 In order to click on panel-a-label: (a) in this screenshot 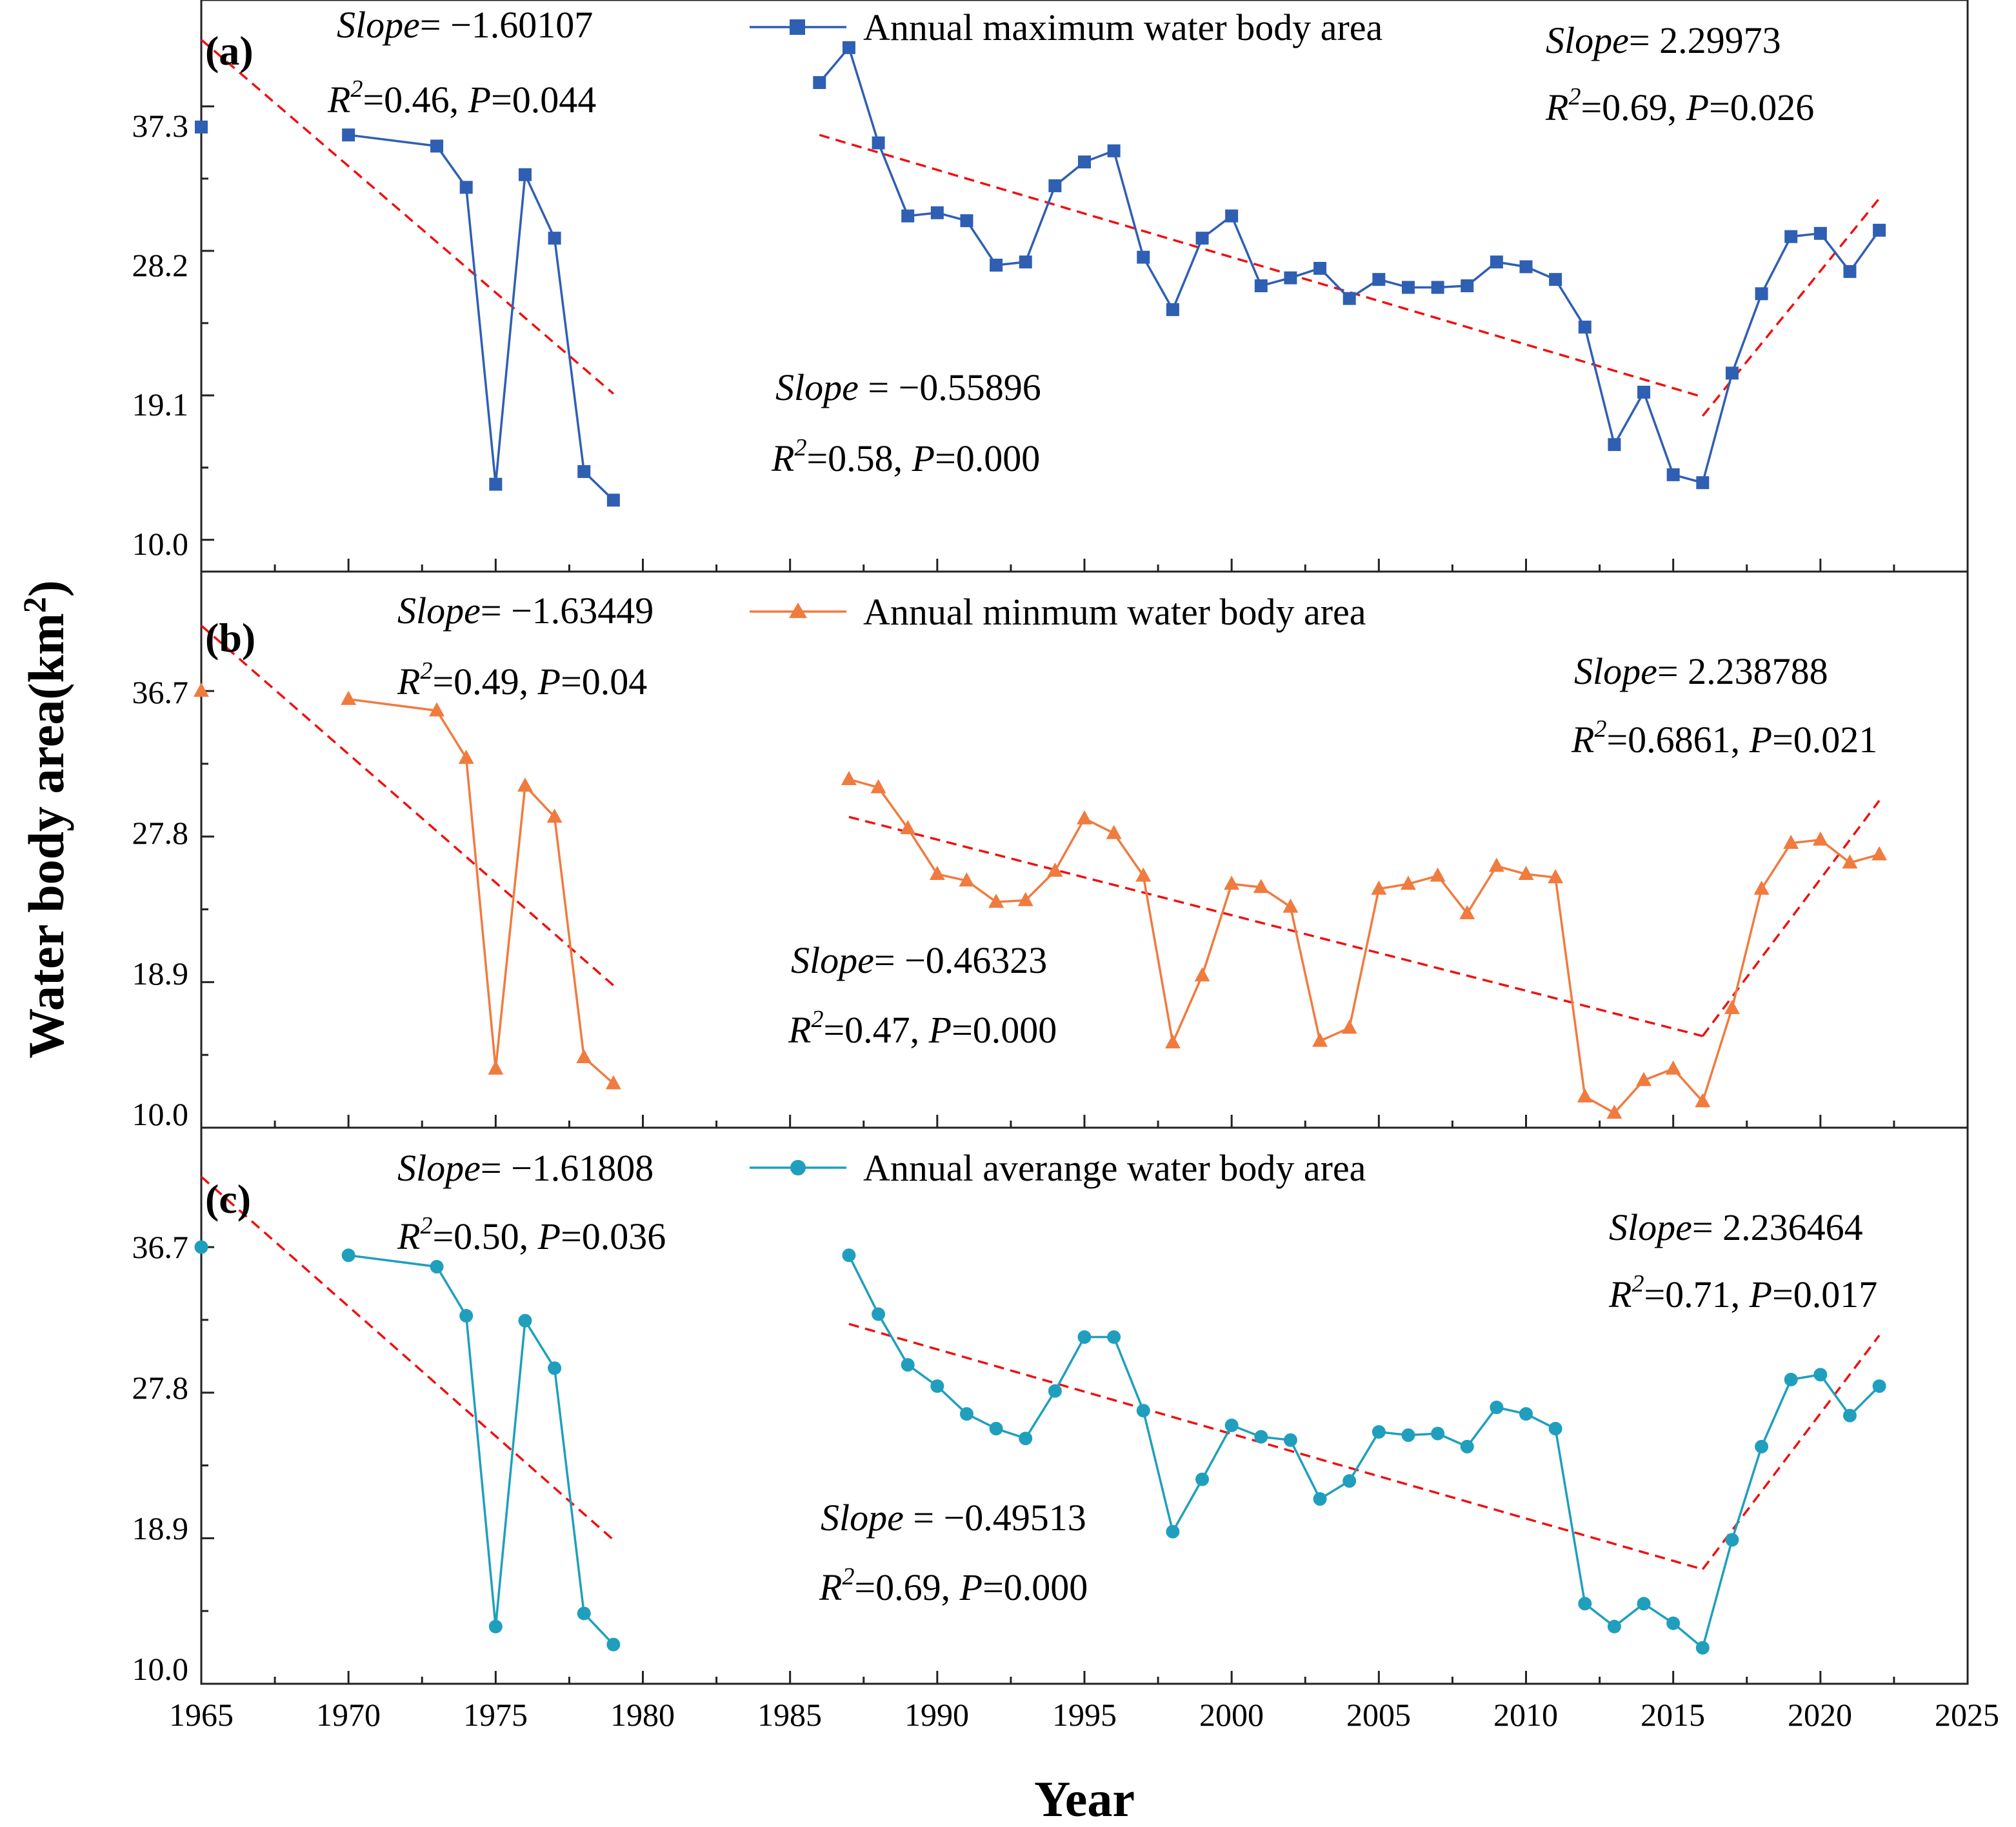, I will do `click(229, 51)`.